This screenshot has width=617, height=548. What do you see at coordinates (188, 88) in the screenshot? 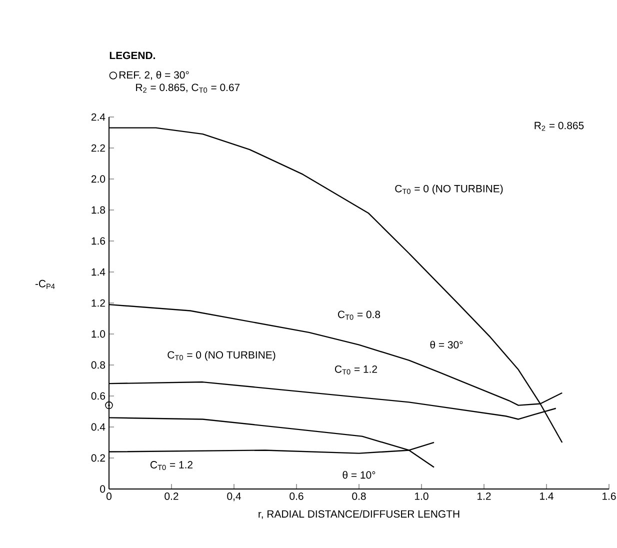
I see `text: R$_{2}$ = 0.865, C$_{T0}$ = 0.67` at bounding box center [188, 88].